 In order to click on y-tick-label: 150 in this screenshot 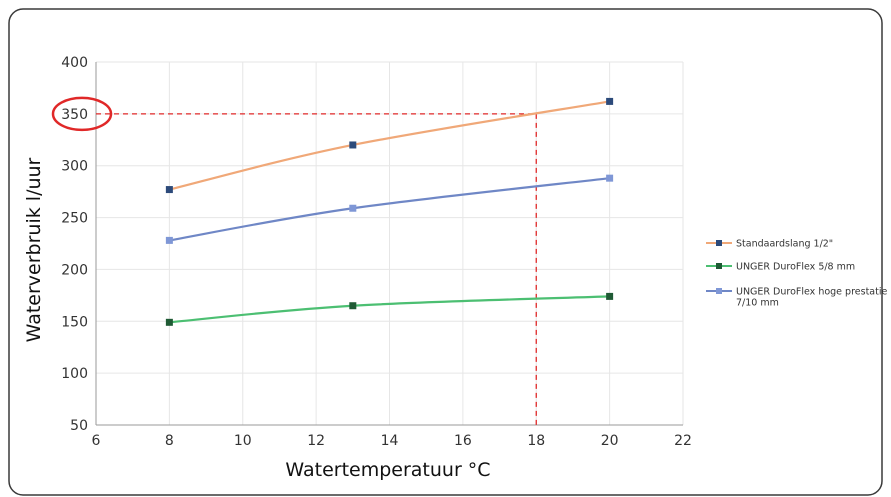, I will do `click(74, 322)`.